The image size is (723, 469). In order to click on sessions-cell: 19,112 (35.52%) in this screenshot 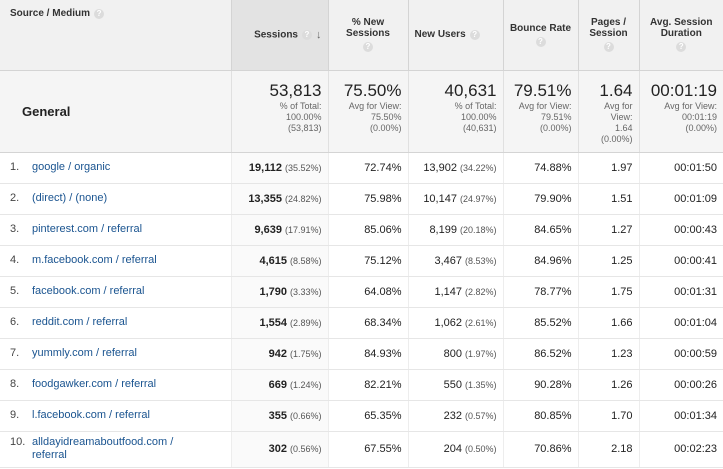, I will do `click(280, 168)`.